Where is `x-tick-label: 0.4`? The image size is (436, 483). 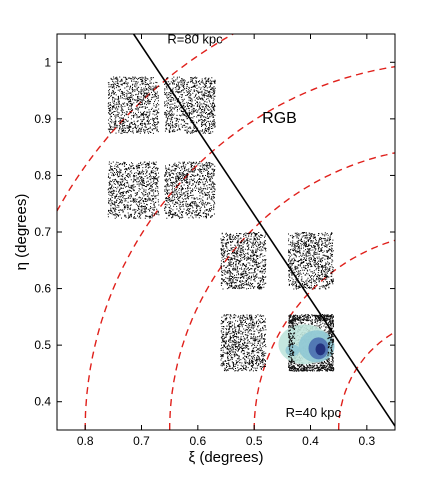 x-tick-label: 0.4 is located at coordinates (310, 441).